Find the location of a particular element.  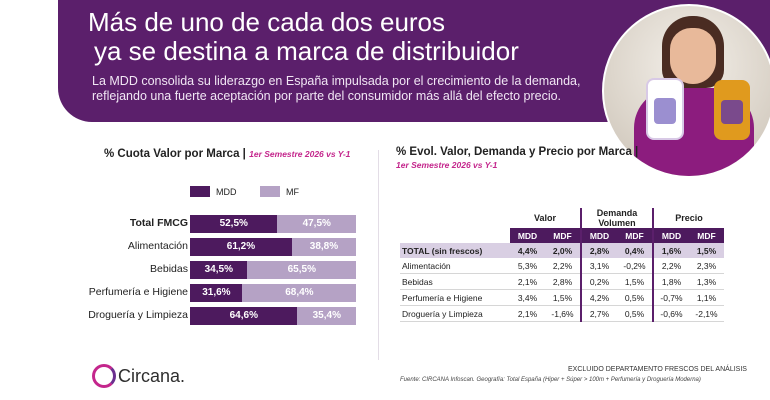

bar-category-label: Total FMCG is located at coordinates (158, 223).